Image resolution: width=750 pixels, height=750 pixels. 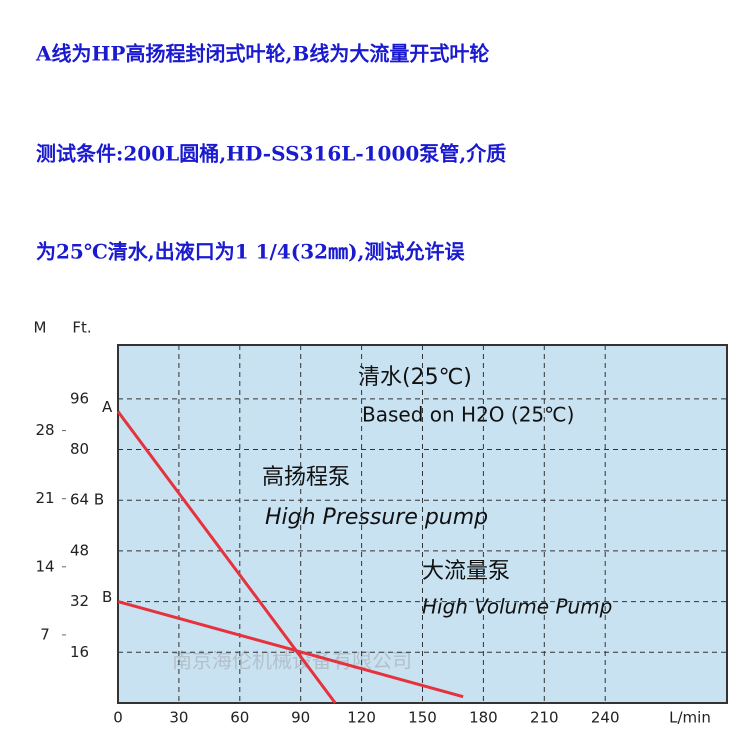 What do you see at coordinates (361, 718) in the screenshot?
I see `x-tick-label: 120` at bounding box center [361, 718].